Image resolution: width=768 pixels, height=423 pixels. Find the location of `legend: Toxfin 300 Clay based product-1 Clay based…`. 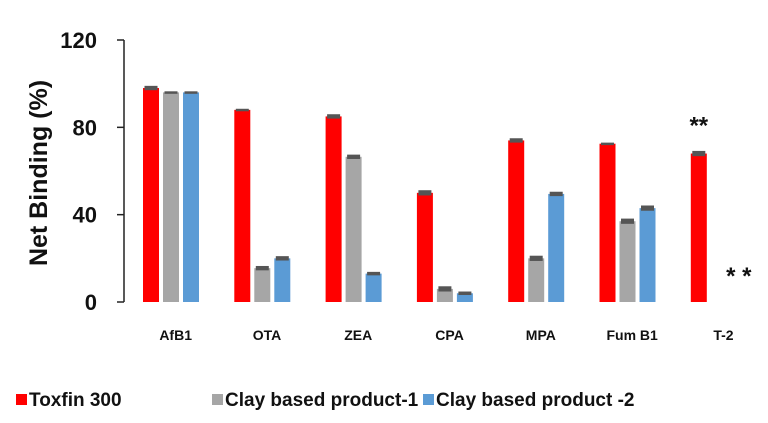

legend: Toxfin 300 Clay based product-1 Clay based… is located at coordinates (325, 400).